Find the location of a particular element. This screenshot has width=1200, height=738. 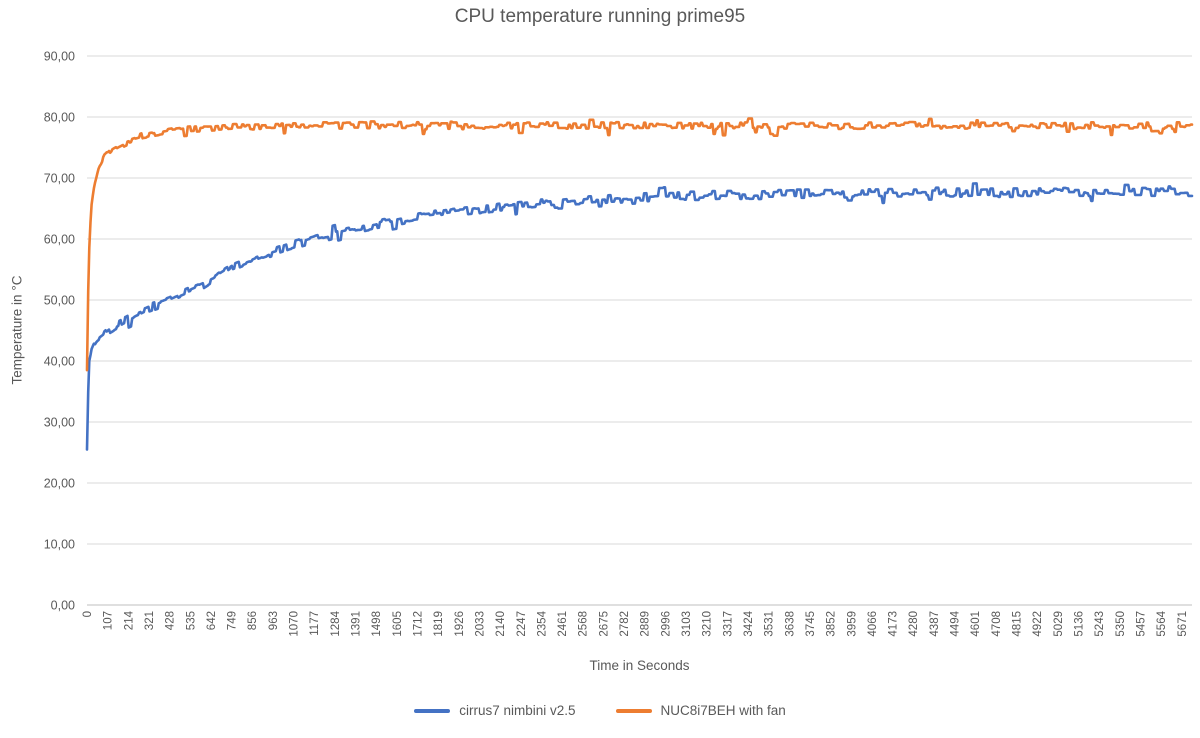

y-axis-title: Temperature in °C is located at coordinates (17, 330).